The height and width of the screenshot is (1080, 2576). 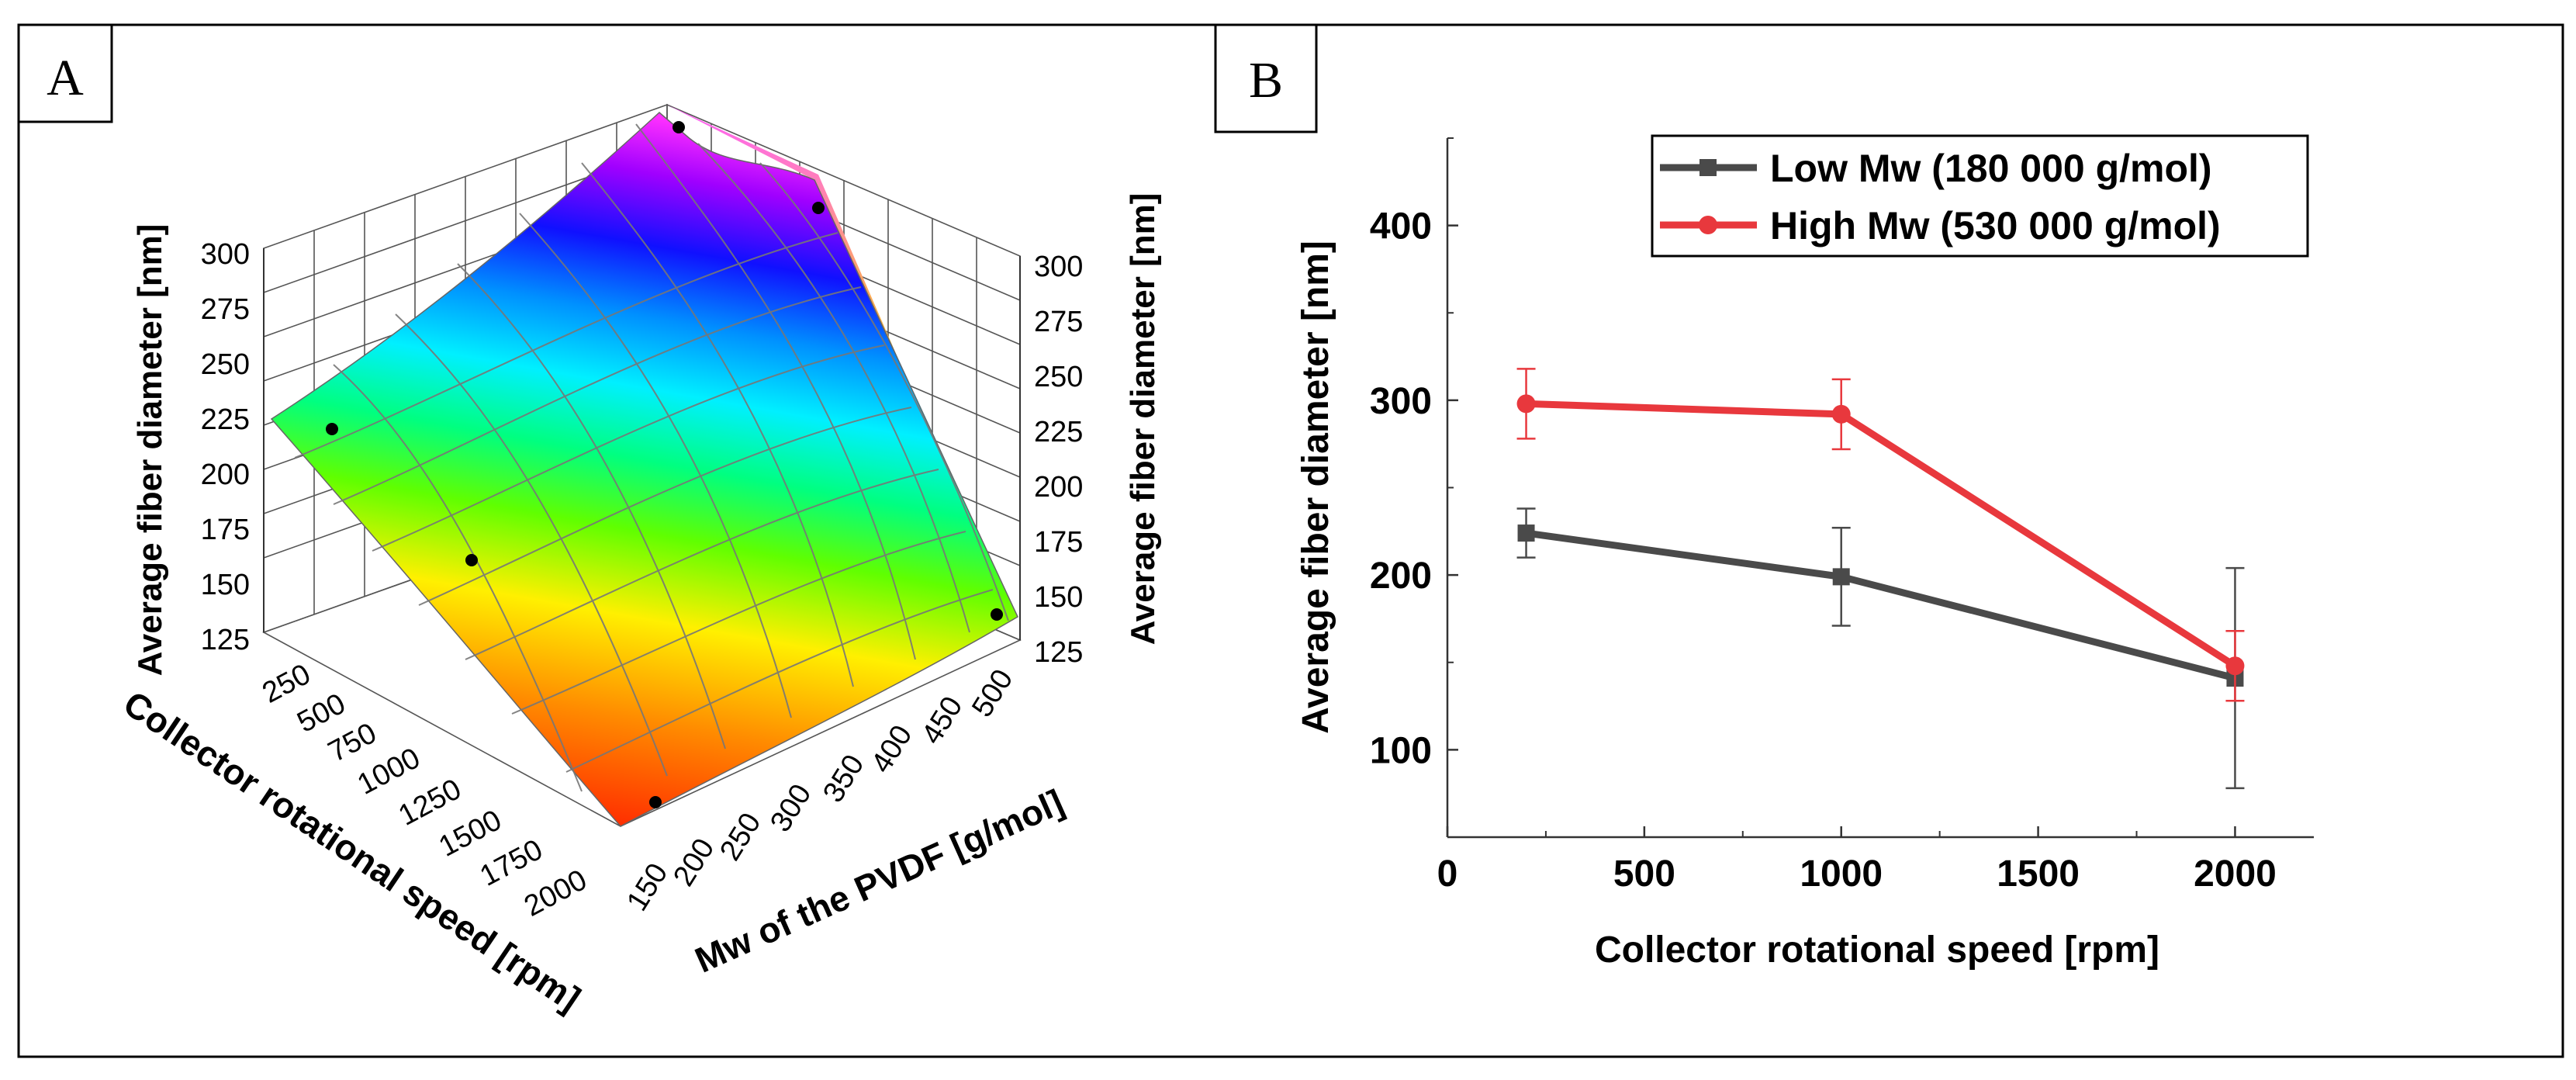 I want to click on z-tick-right: 275, so click(x=1058, y=322).